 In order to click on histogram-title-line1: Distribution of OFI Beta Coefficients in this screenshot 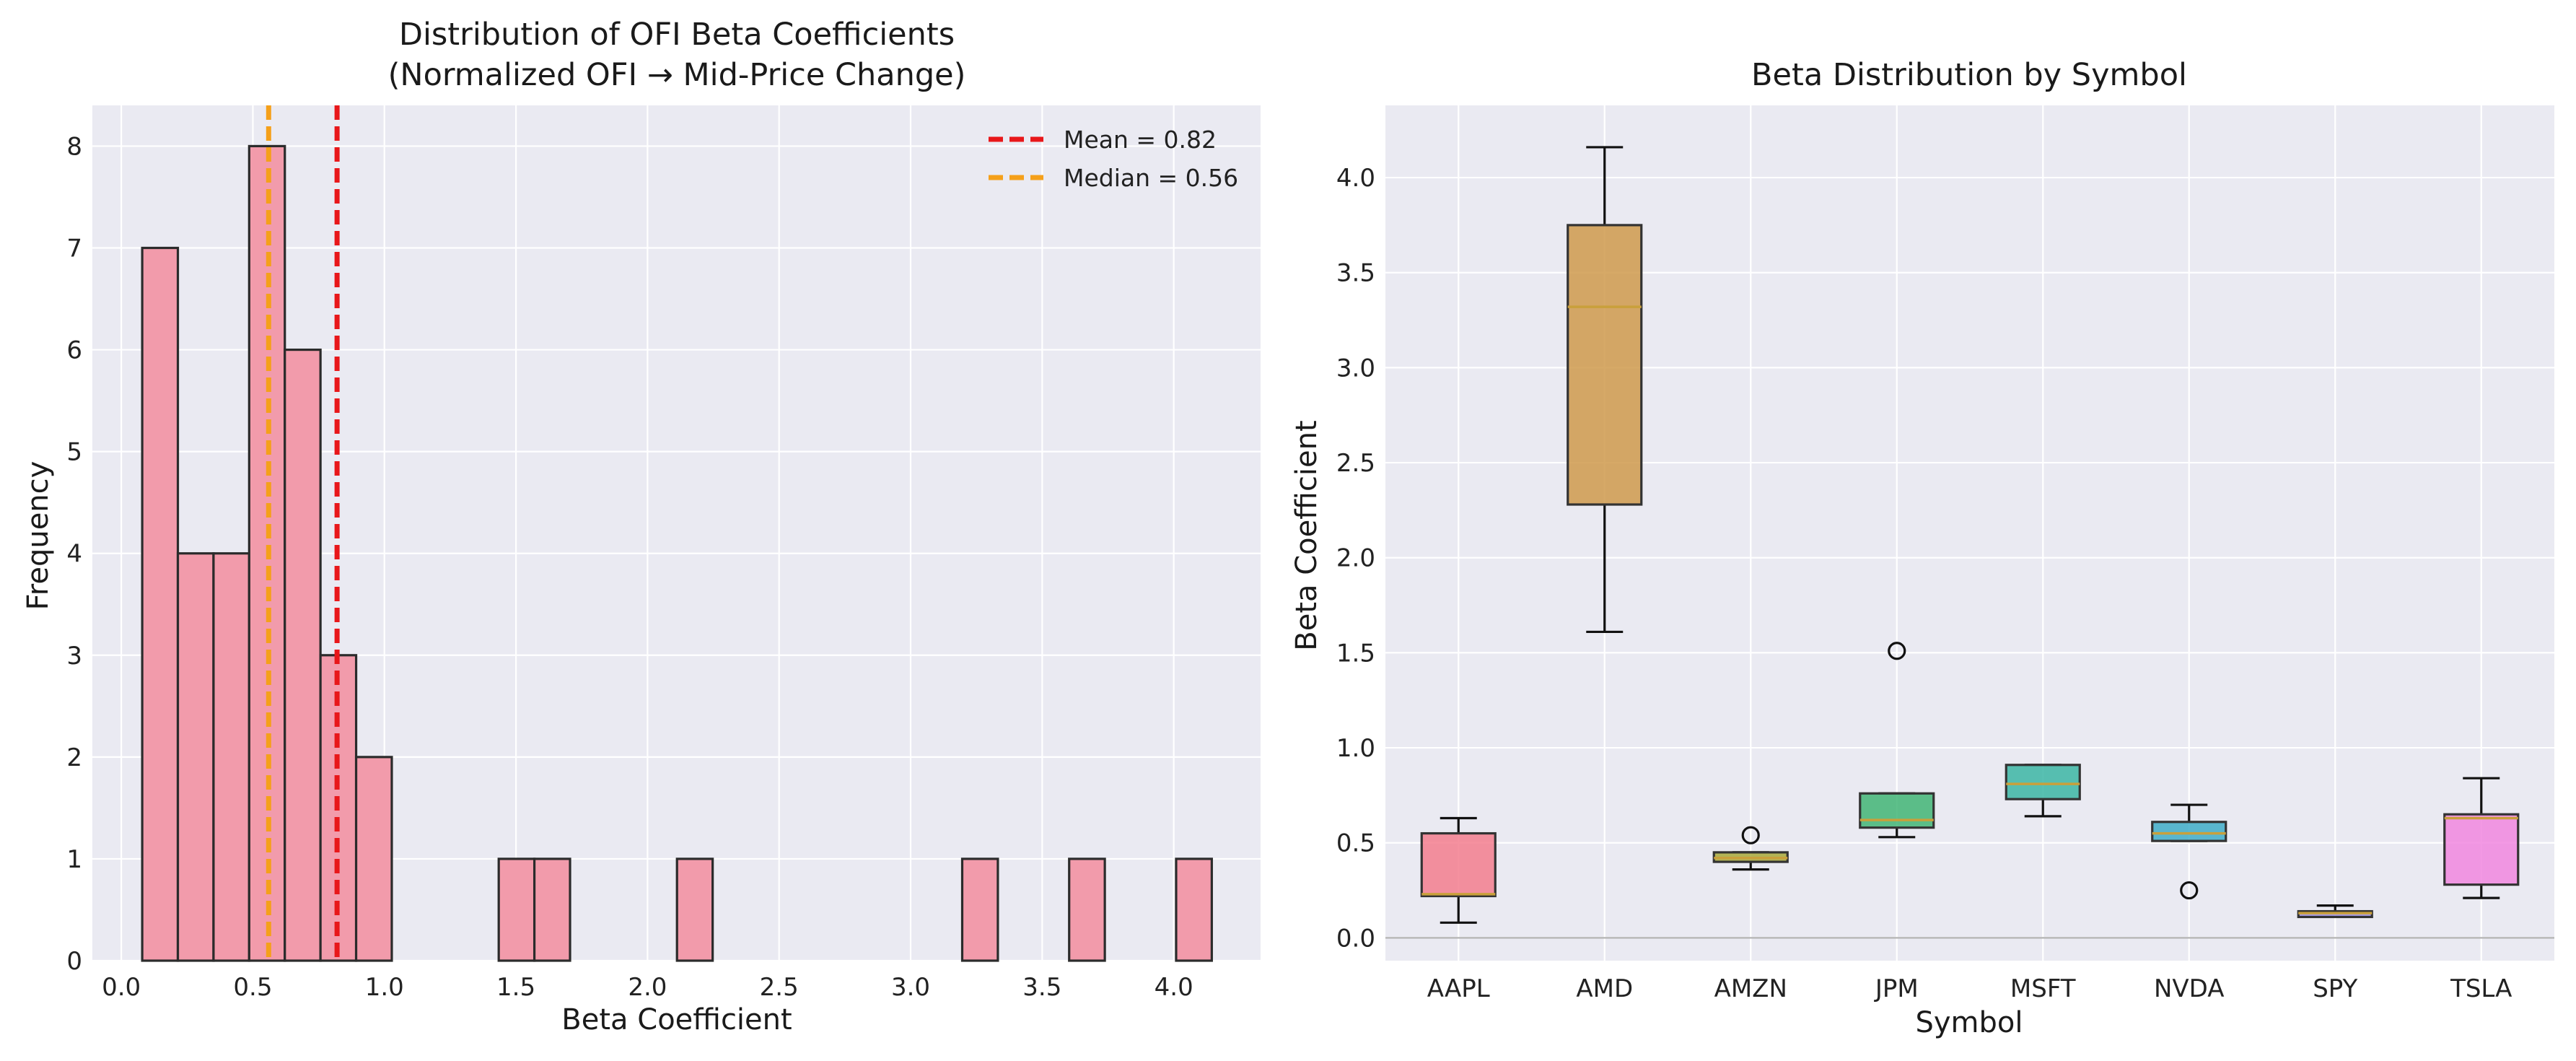, I will do `click(677, 35)`.